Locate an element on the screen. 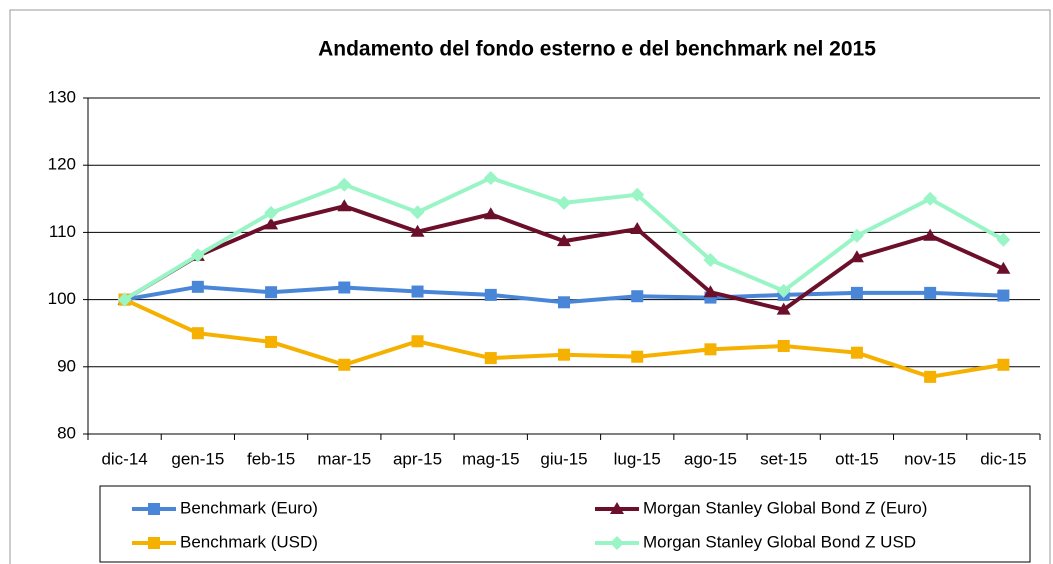  y-tick-label: 80 is located at coordinates (66, 432).